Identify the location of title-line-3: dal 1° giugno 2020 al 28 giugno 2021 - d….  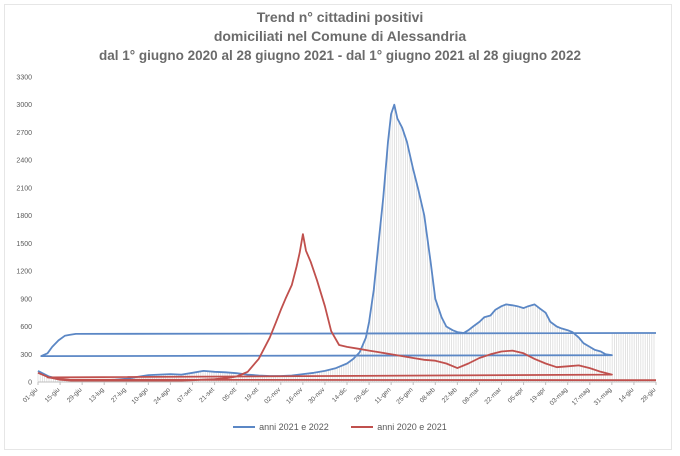
(340, 55).